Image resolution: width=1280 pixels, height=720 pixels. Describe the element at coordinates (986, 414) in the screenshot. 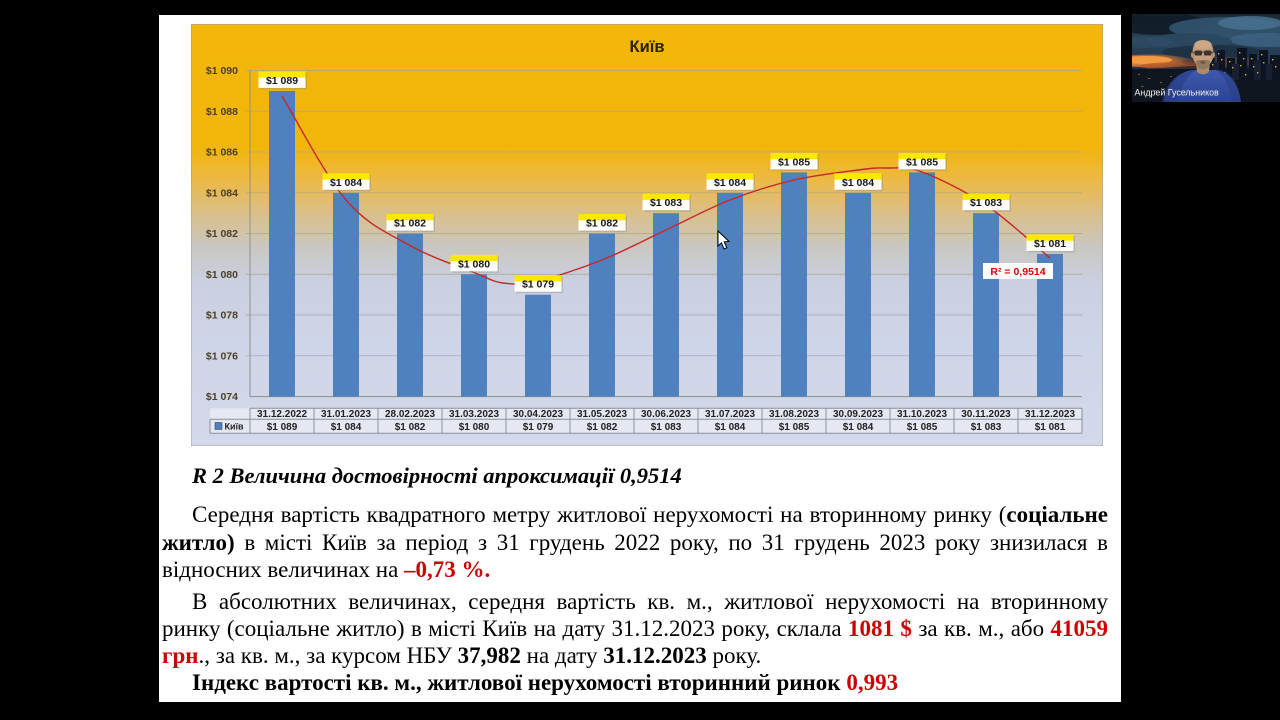

I see `svg-text: 30.11.2023` at that location.